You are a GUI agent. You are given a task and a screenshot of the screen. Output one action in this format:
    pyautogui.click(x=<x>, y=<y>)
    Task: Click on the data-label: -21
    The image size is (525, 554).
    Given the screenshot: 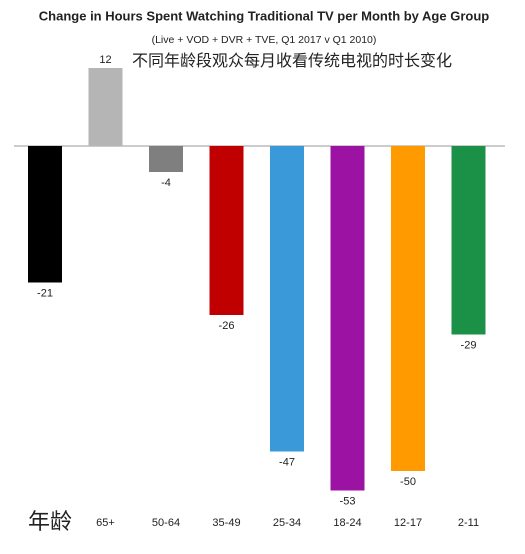 What is the action you would take?
    pyautogui.click(x=45, y=293)
    